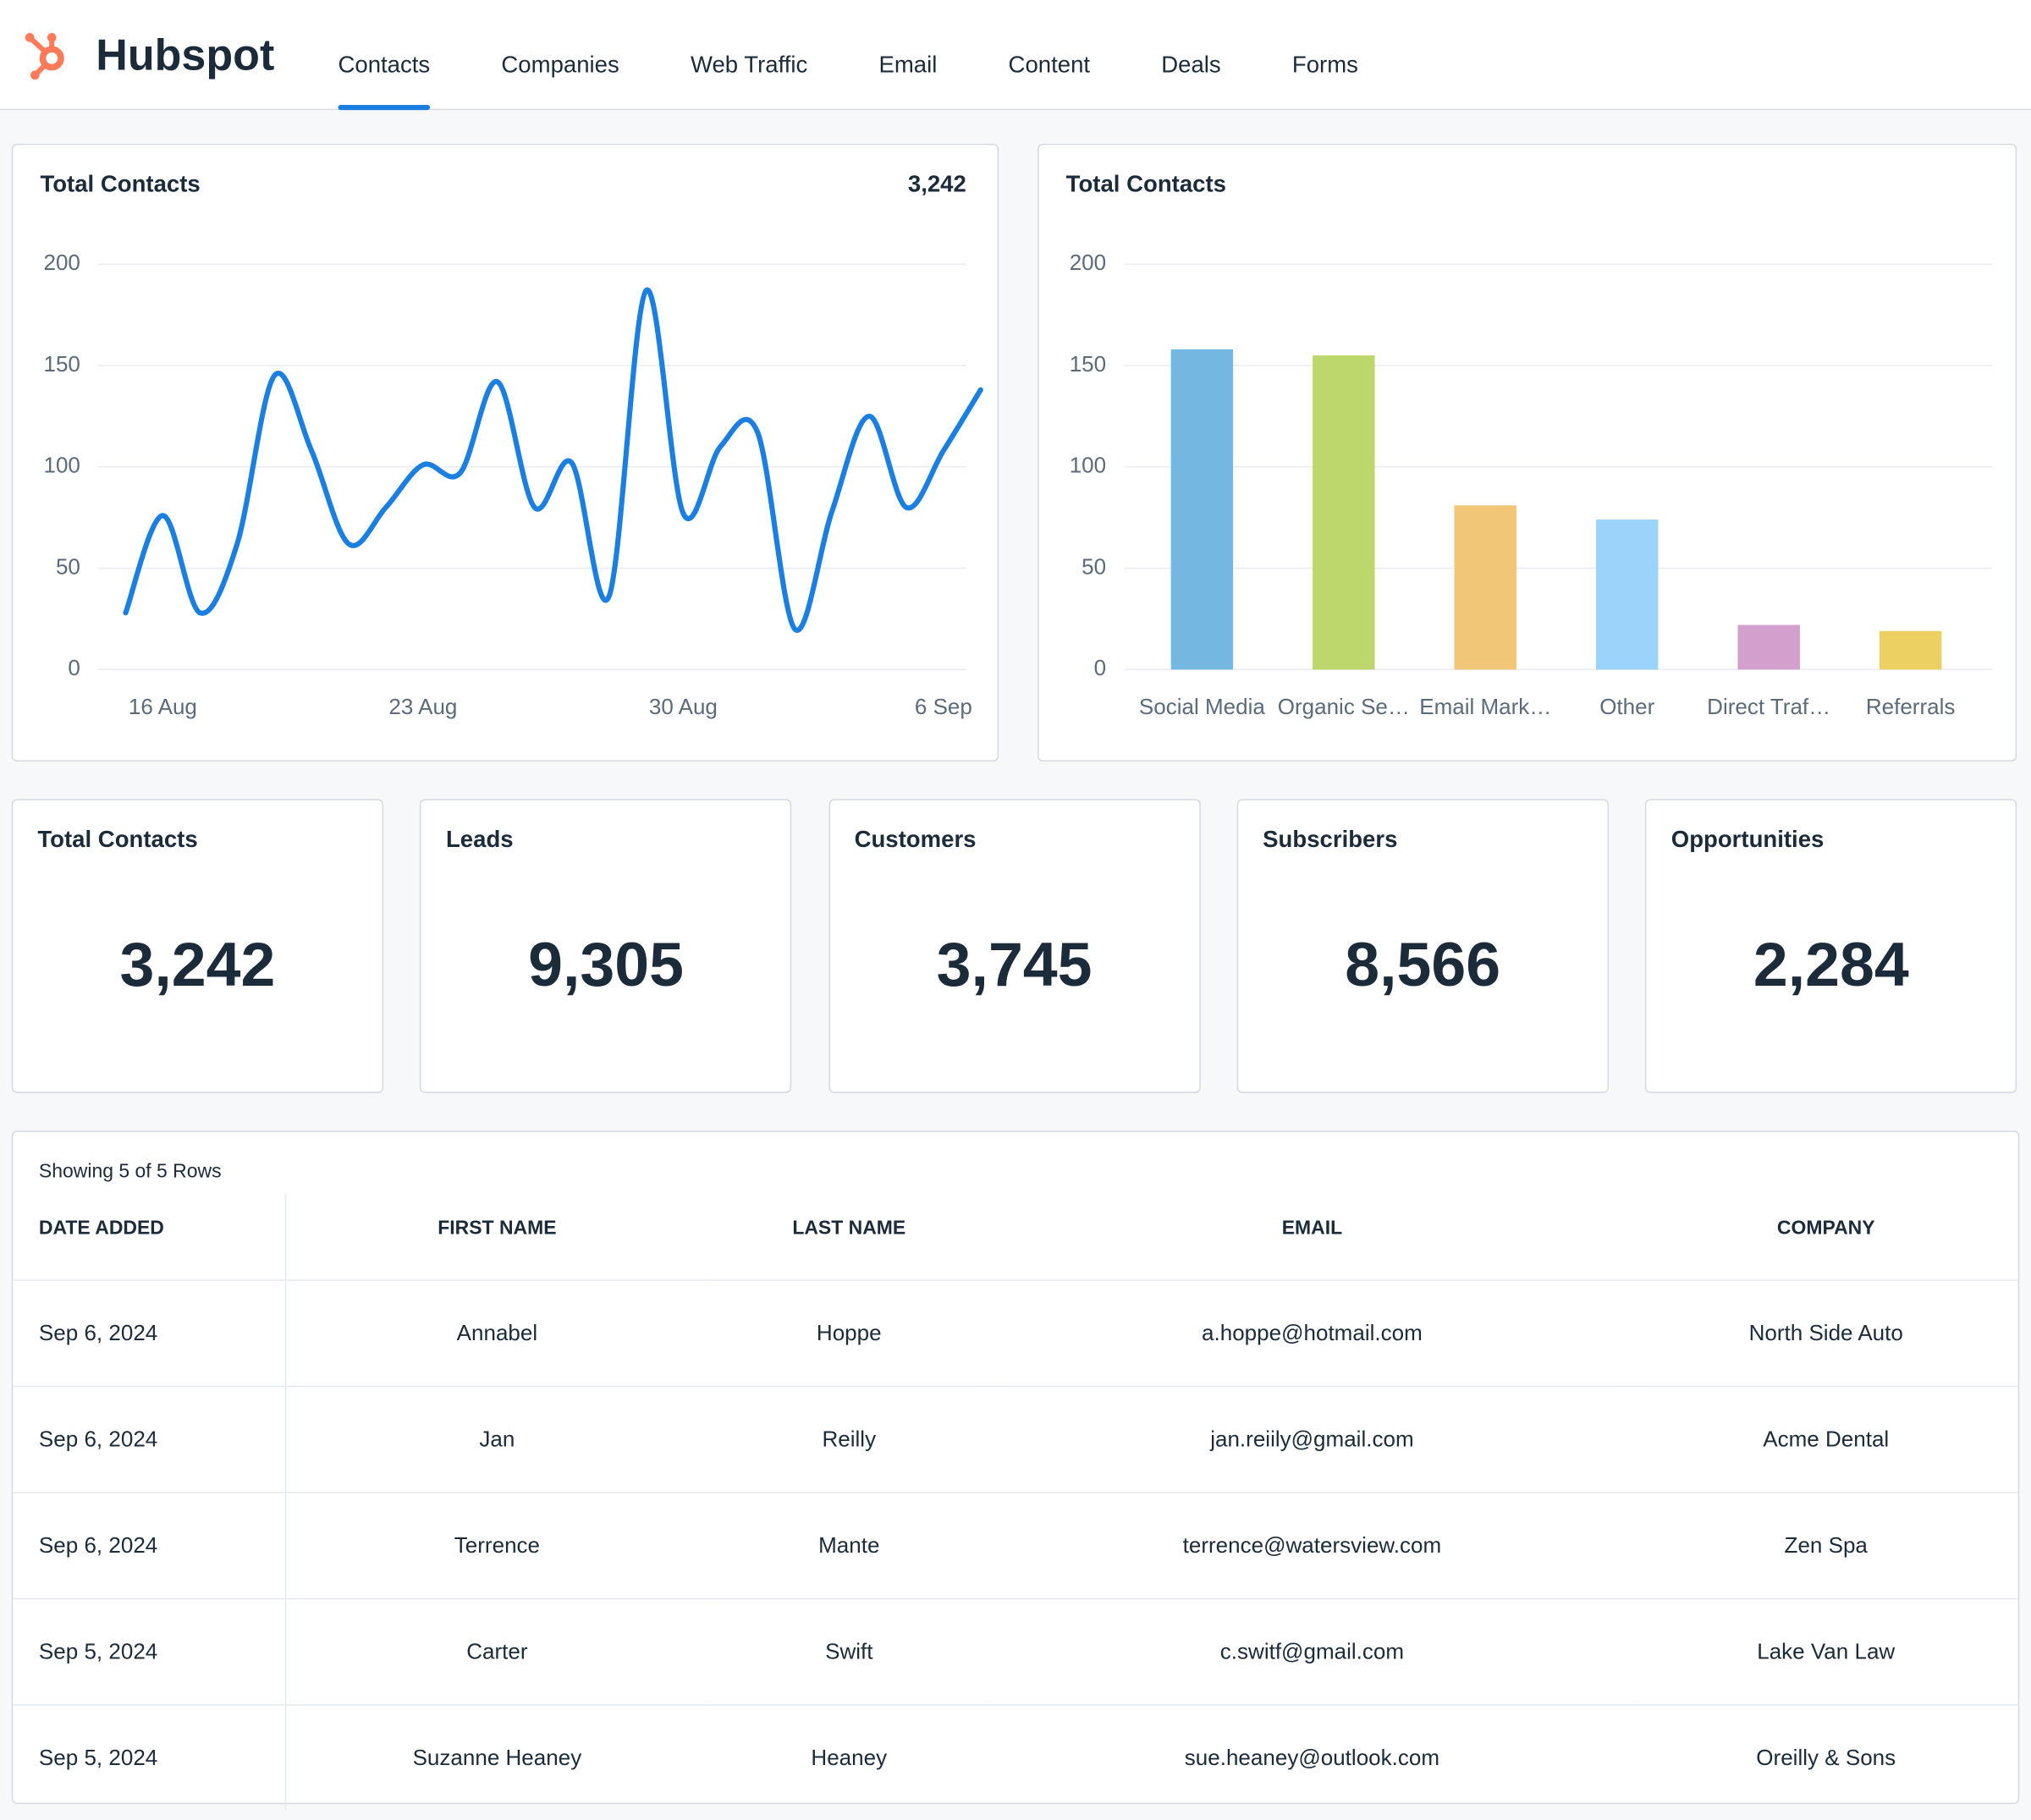 This screenshot has height=1820, width=2031. Describe the element at coordinates (185, 55) in the screenshot. I see `brand: Hubspot` at that location.